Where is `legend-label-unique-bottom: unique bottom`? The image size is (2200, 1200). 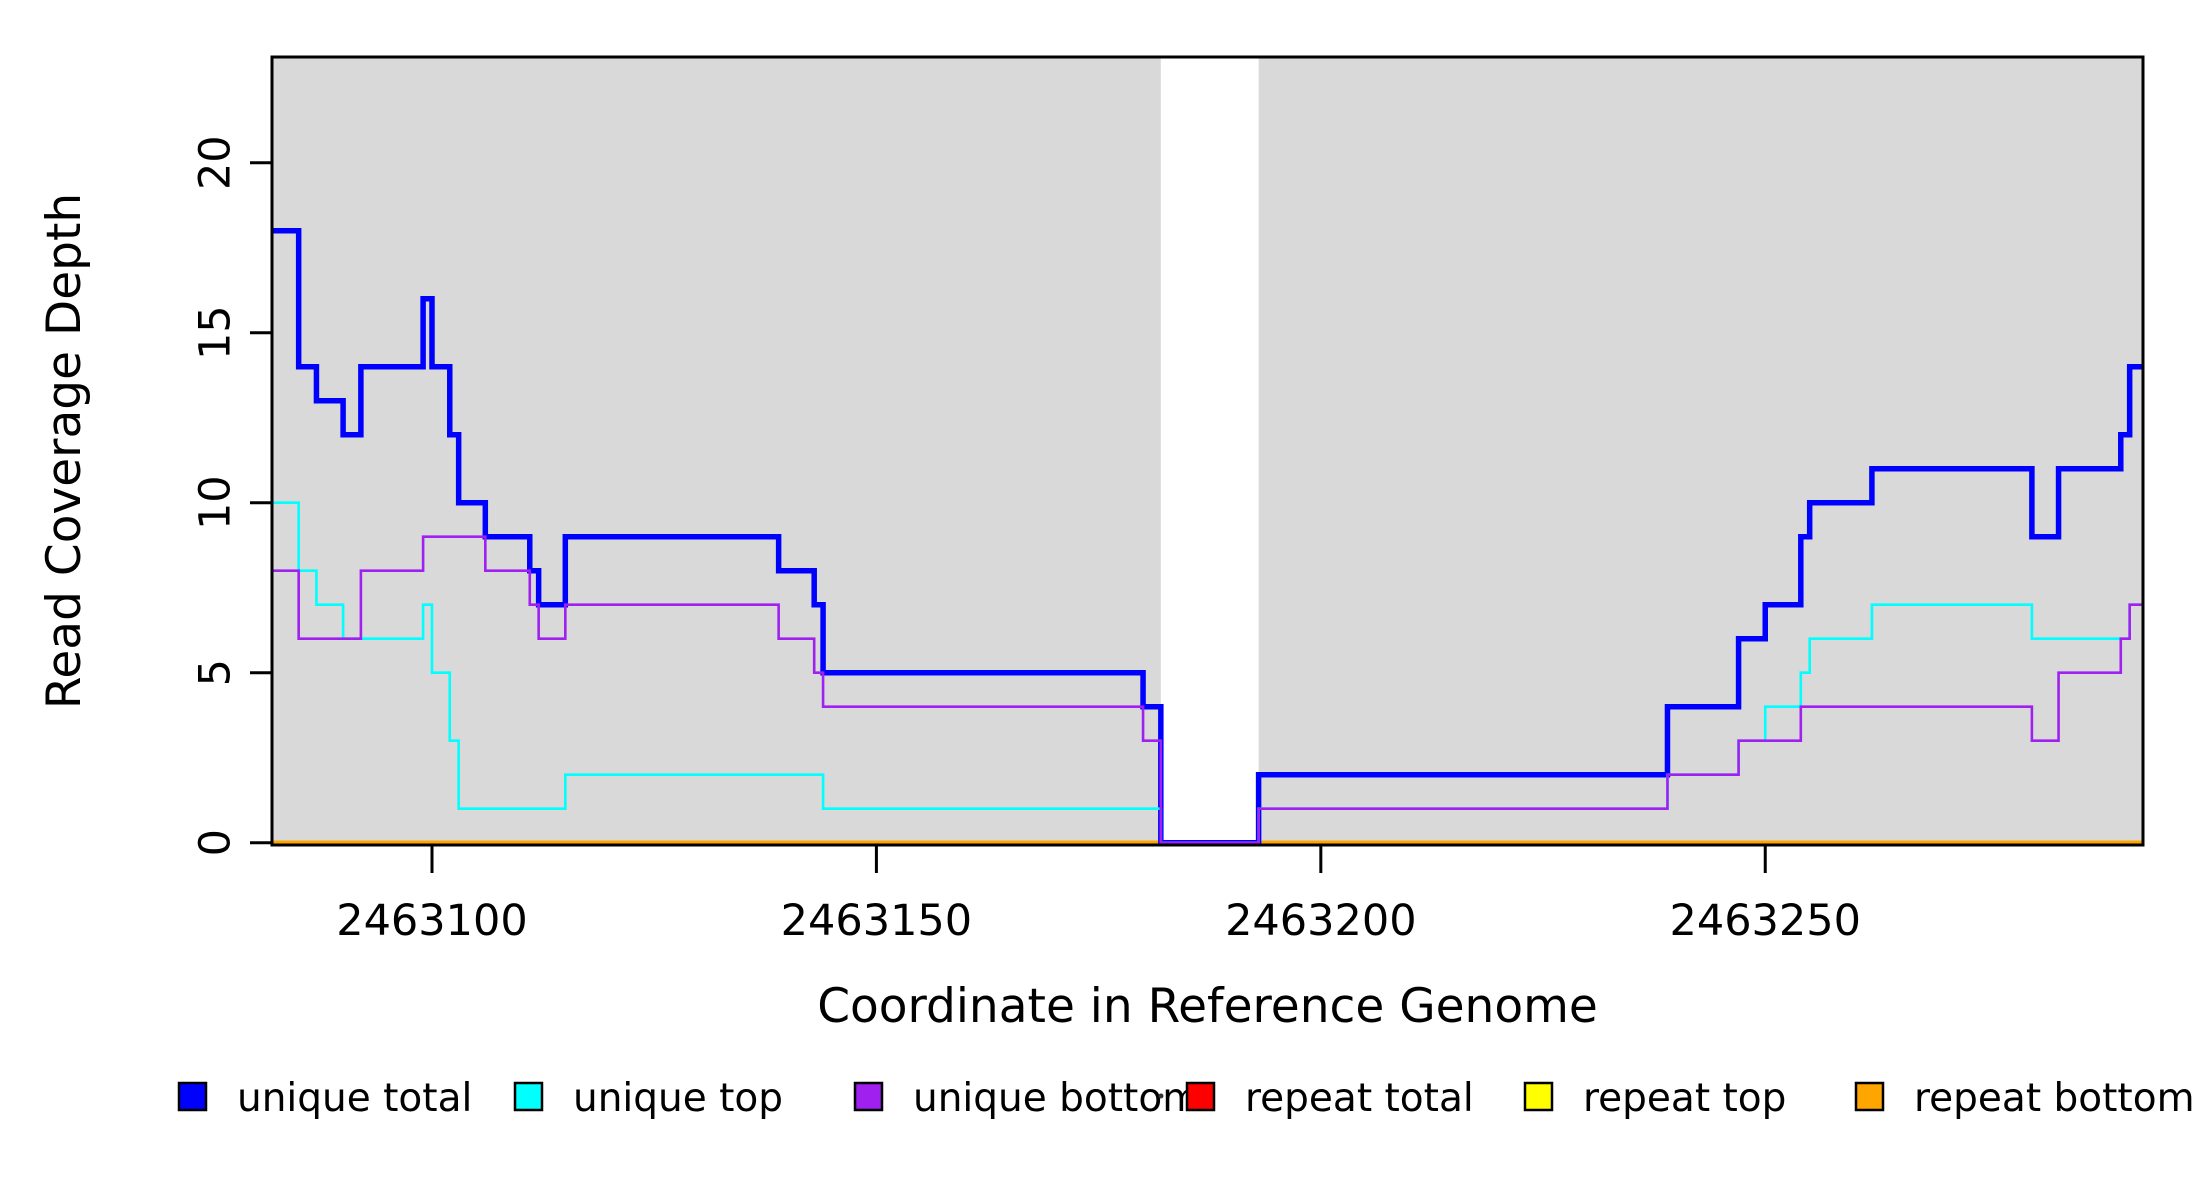
legend-label-unique-bottom: unique bottom is located at coordinates (1056, 1098).